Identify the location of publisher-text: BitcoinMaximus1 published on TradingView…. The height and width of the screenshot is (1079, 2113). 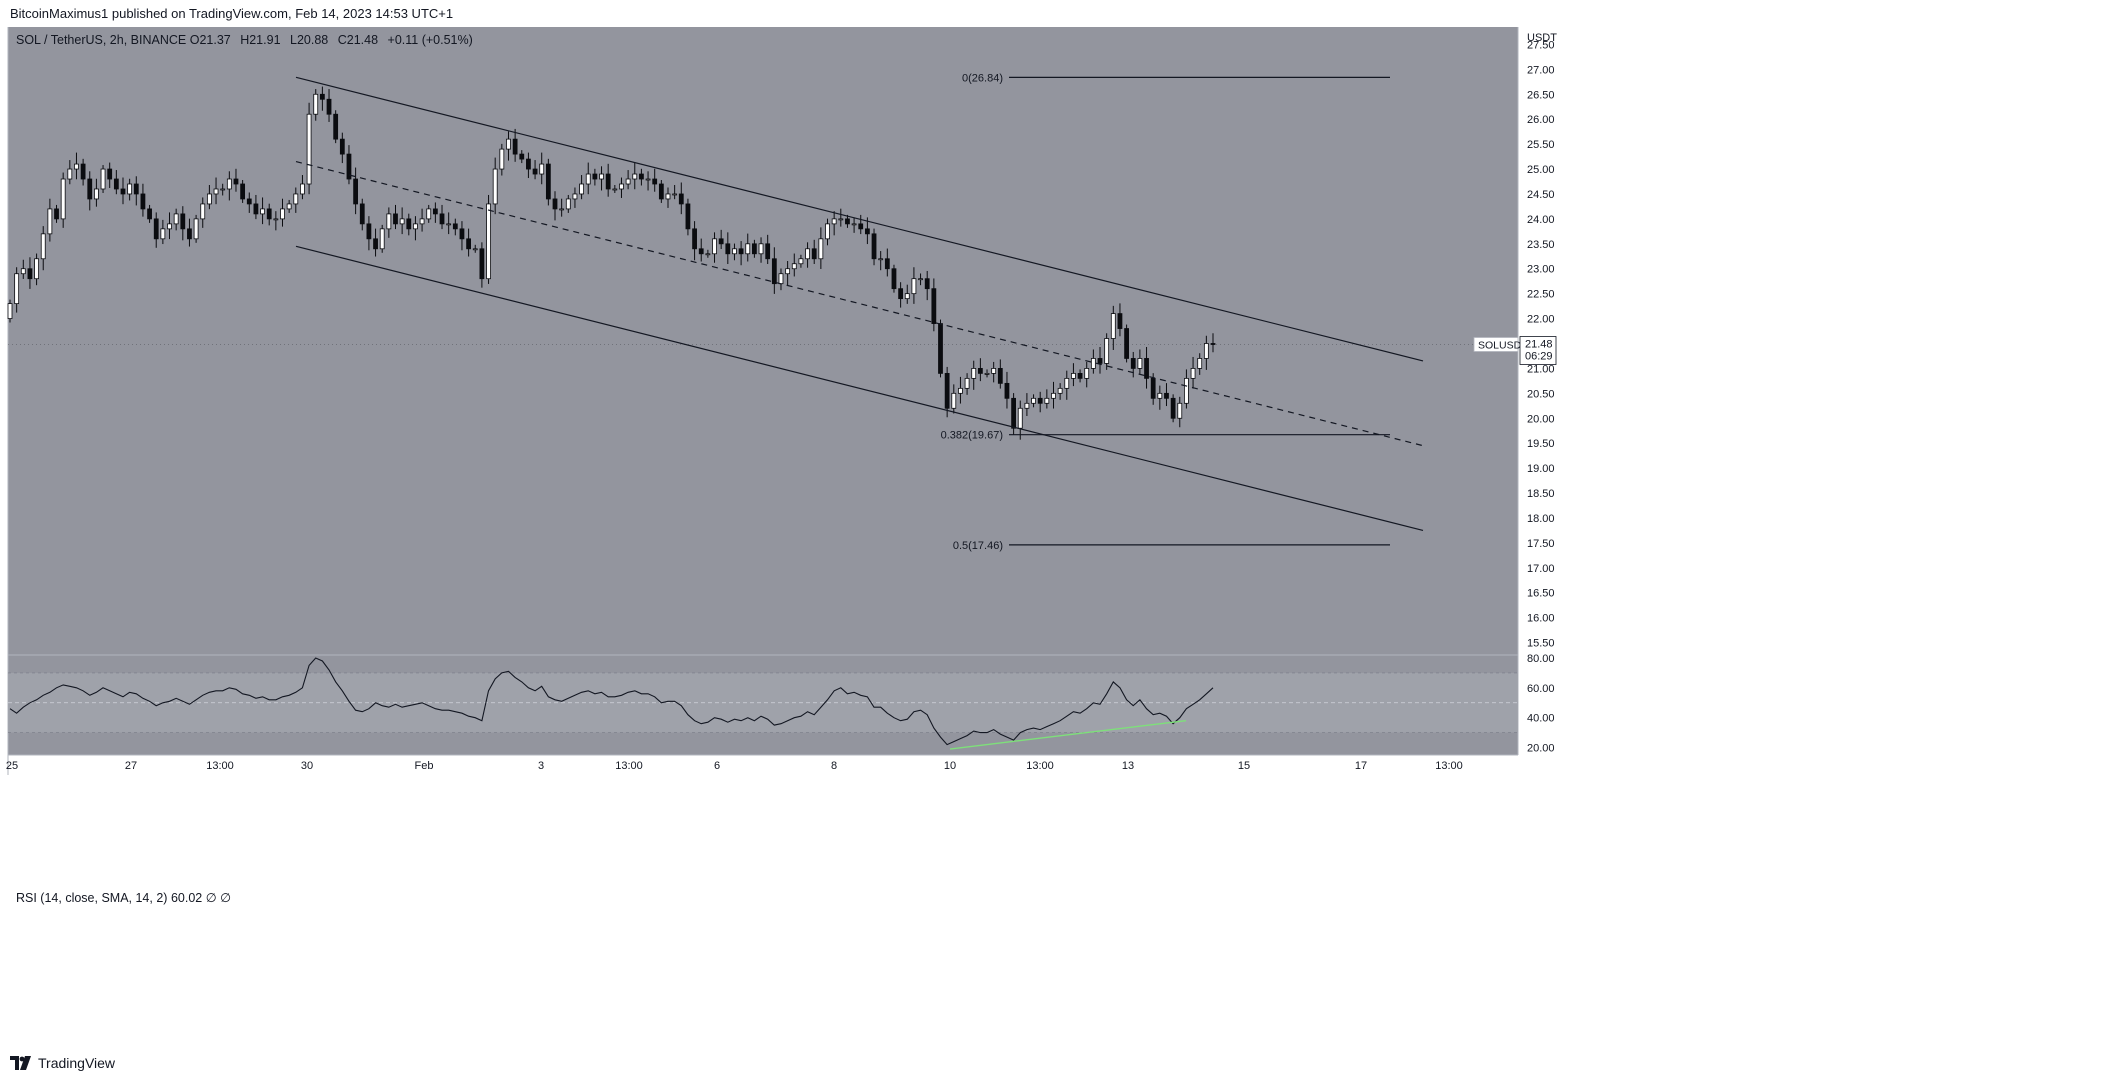
(232, 13).